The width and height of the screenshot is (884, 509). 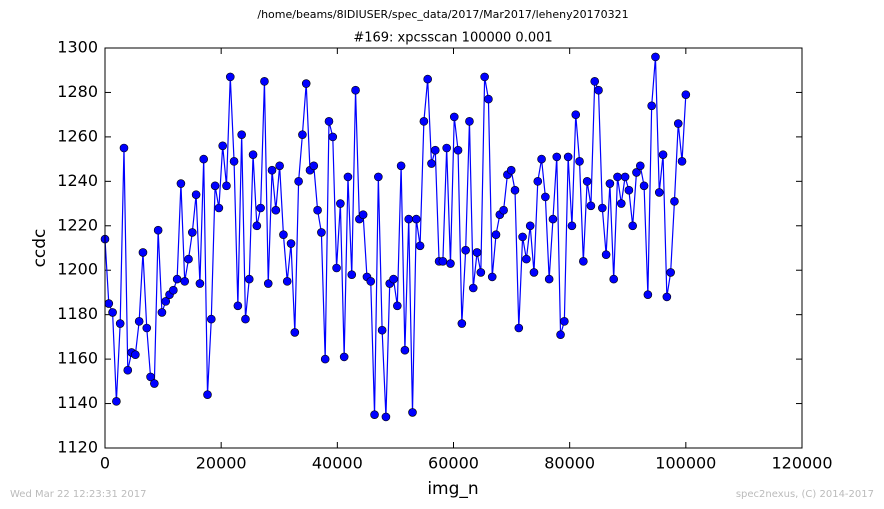 I want to click on x-tick-label: 20000, so click(x=221, y=463).